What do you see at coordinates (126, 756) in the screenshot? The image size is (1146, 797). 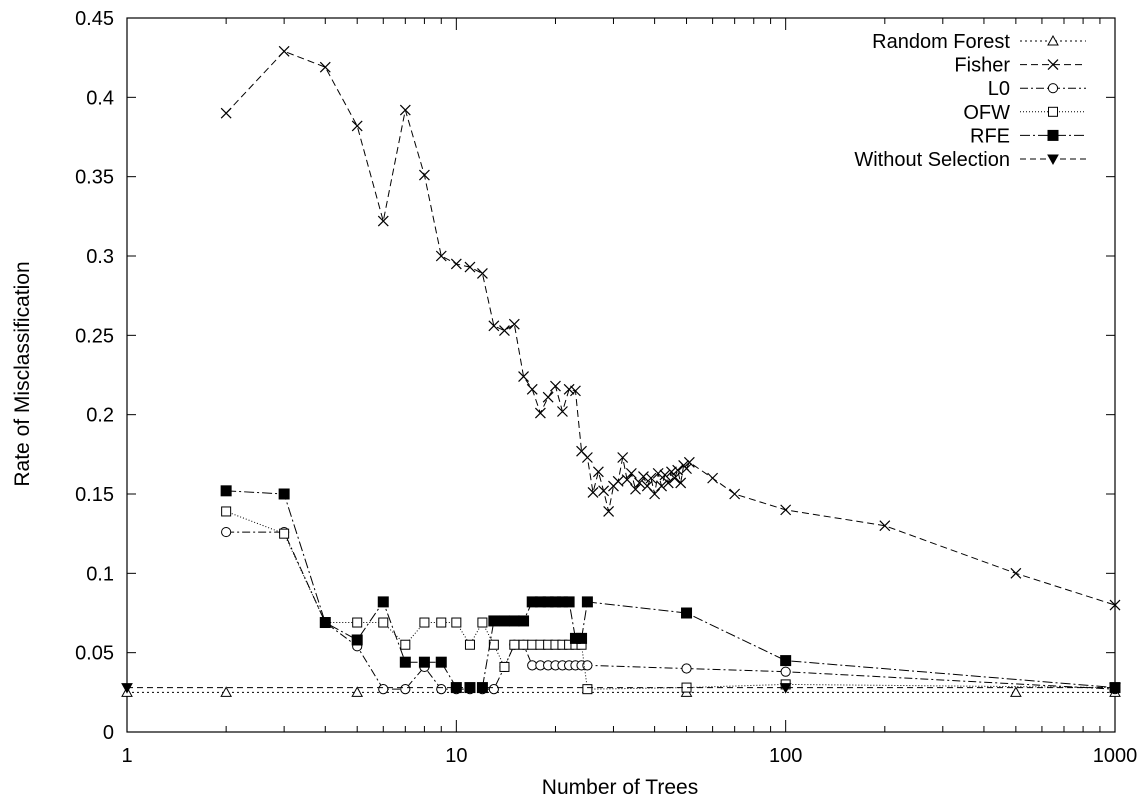 I see `x-tick-label: 1` at bounding box center [126, 756].